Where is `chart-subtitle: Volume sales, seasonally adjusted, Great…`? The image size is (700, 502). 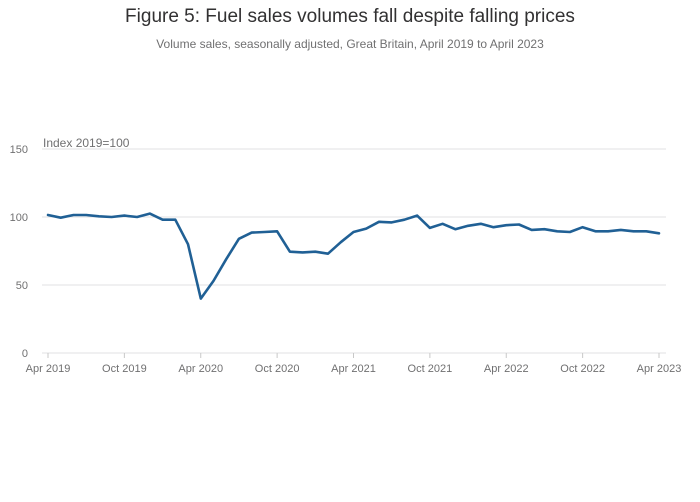 chart-subtitle: Volume sales, seasonally adjusted, Great… is located at coordinates (350, 44).